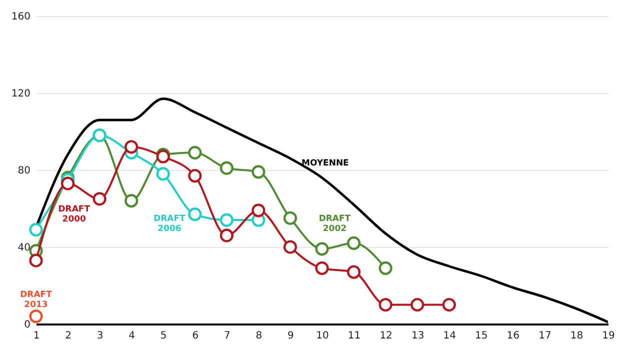 This screenshot has width=620, height=347. I want to click on x-tick-label: 19, so click(608, 336).